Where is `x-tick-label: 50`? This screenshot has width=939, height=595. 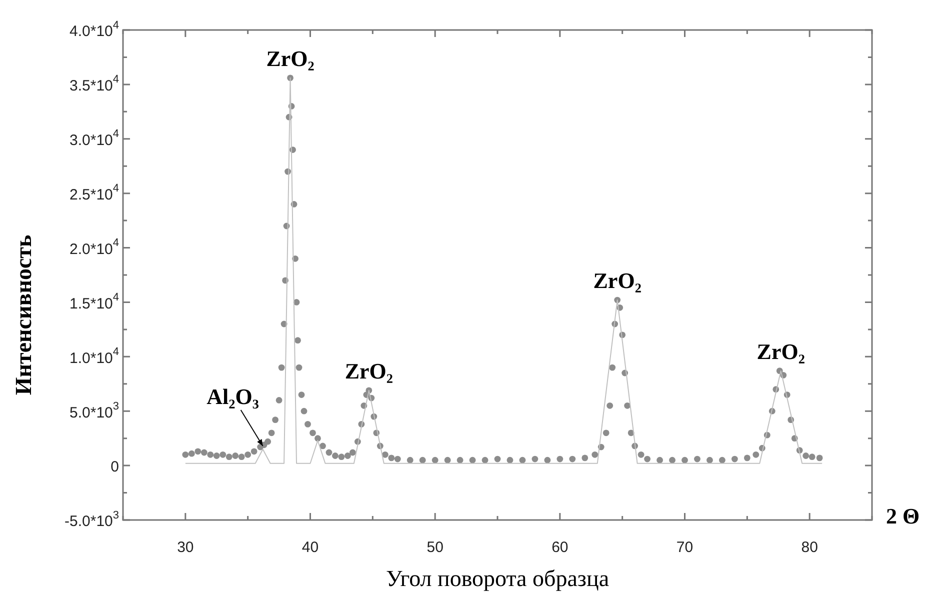
x-tick-label: 50 is located at coordinates (435, 547).